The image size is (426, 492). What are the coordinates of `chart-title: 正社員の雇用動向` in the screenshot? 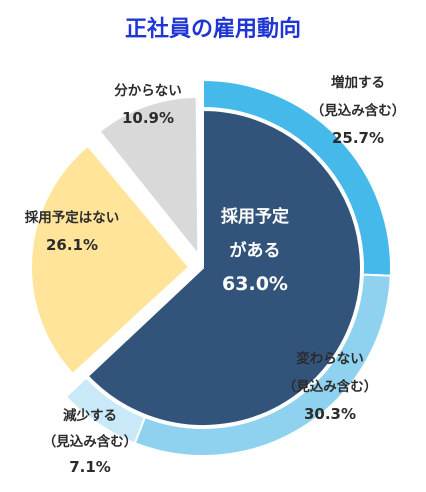 It's located at (213, 29).